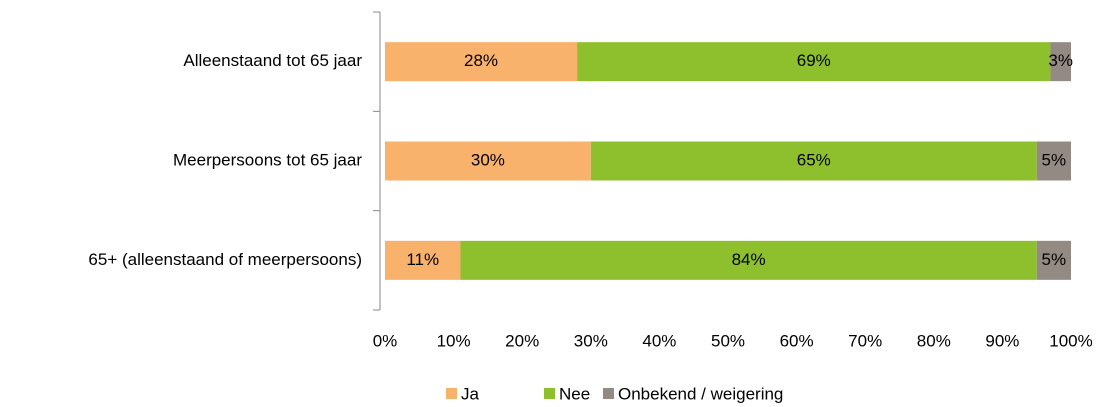 The height and width of the screenshot is (407, 1099). What do you see at coordinates (385, 340) in the screenshot?
I see `x-tick-label: 0%` at bounding box center [385, 340].